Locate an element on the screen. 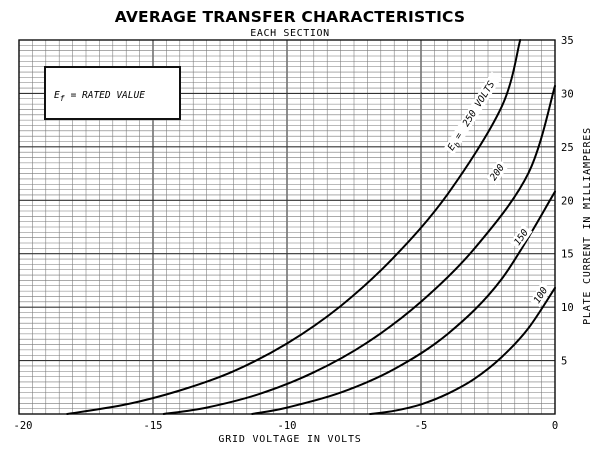 The width and height of the screenshot is (600, 451). y-tick-label: 20 is located at coordinates (567, 201).